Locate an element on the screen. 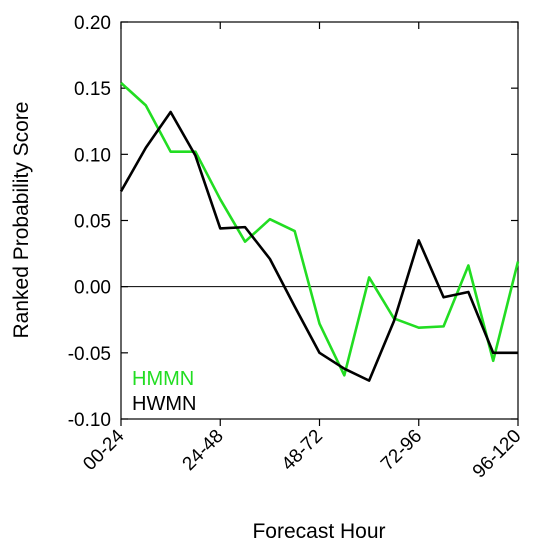 The height and width of the screenshot is (550, 549). x-tick-label: 72-96 is located at coordinates (401, 450).